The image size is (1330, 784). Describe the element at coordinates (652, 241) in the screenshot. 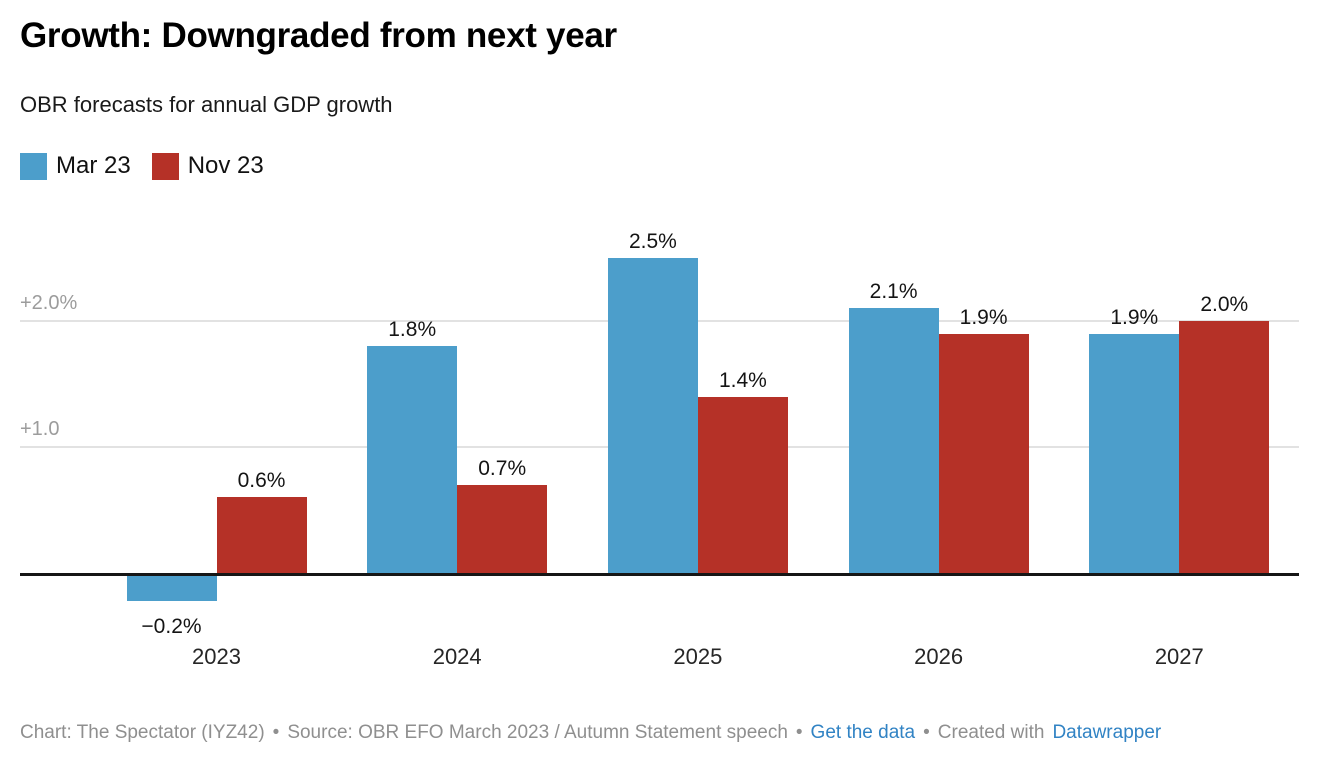

I see `value-label: 2.5%` at that location.